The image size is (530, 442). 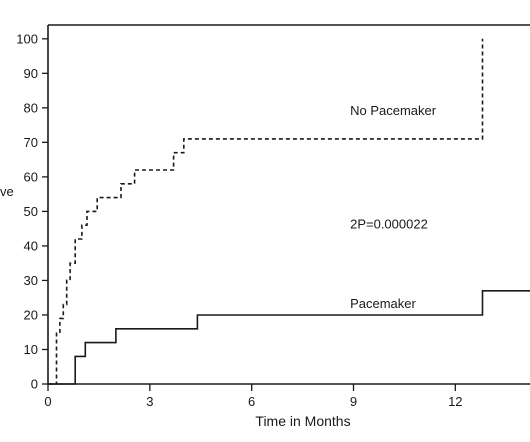 I want to click on y-tick-label: 10, so click(x=31, y=349).